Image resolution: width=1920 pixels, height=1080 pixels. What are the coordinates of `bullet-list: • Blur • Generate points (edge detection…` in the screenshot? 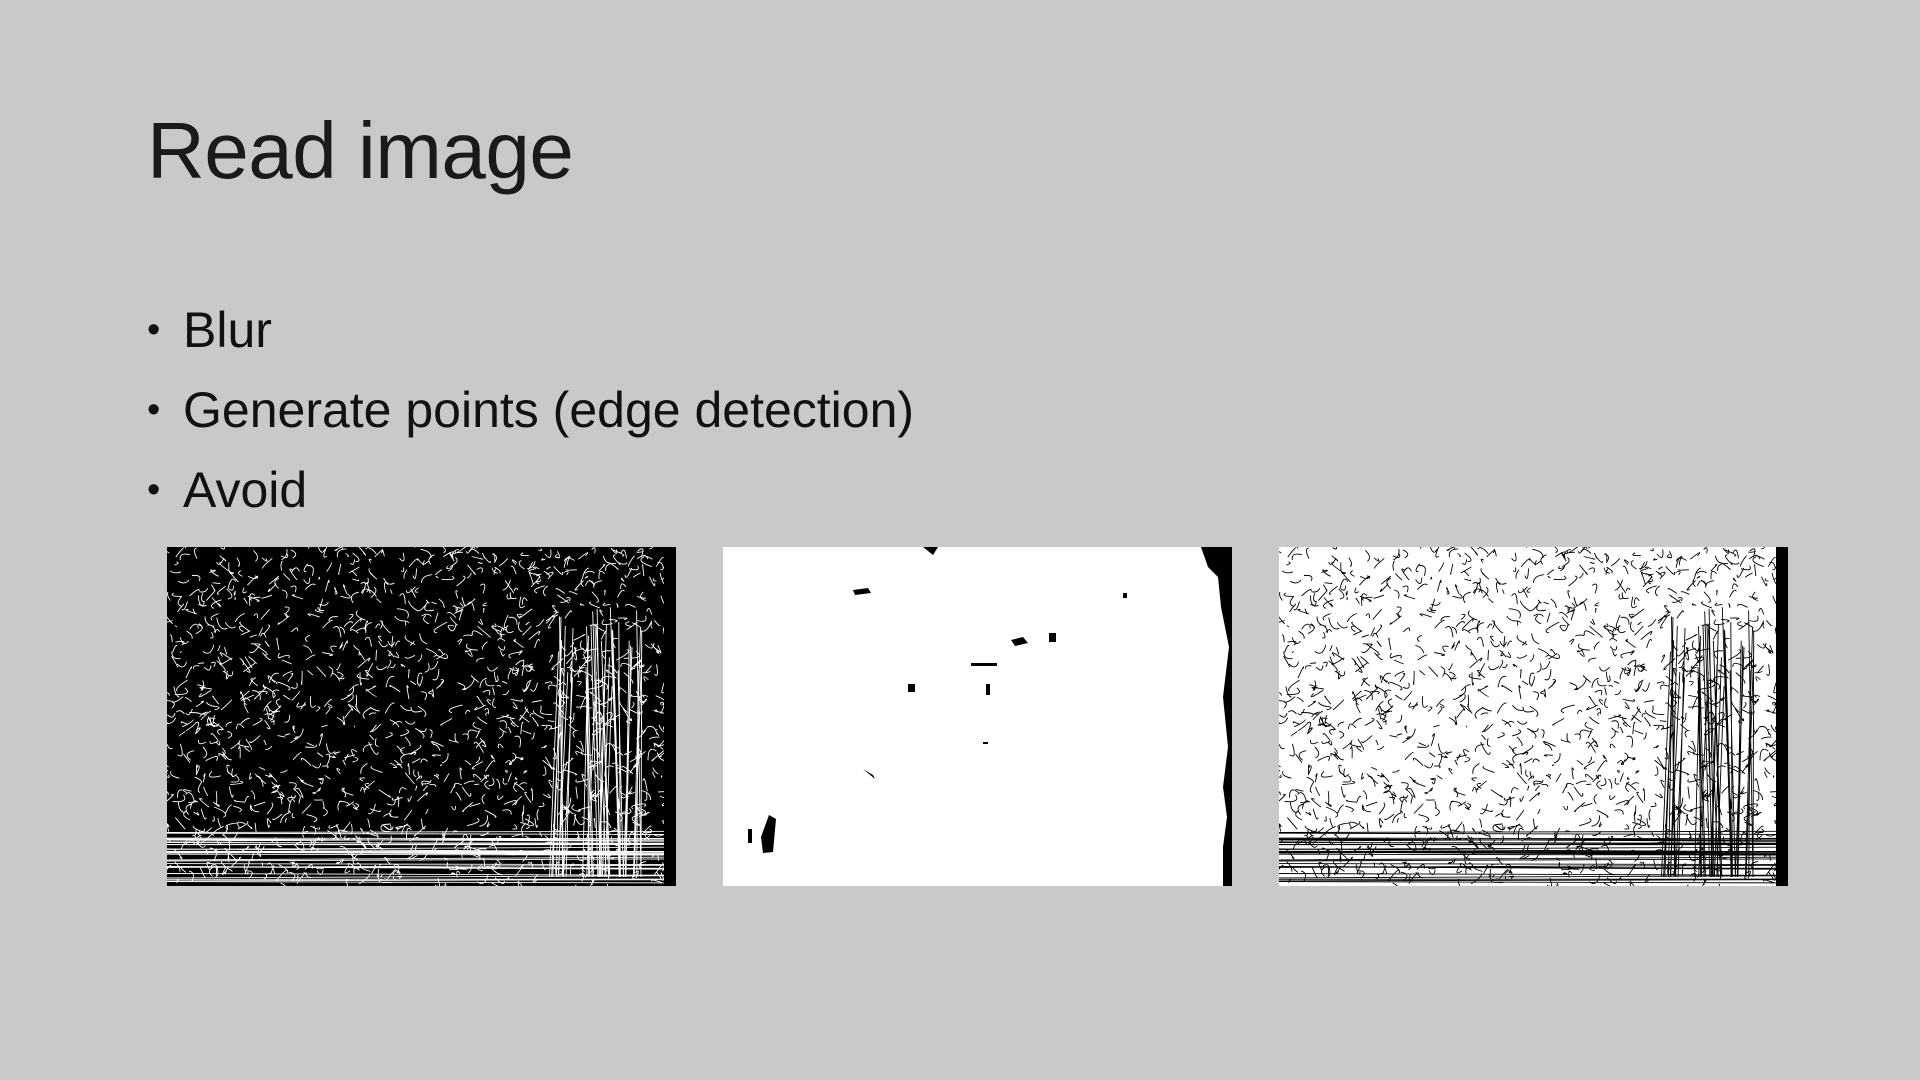 It's located at (530, 410).